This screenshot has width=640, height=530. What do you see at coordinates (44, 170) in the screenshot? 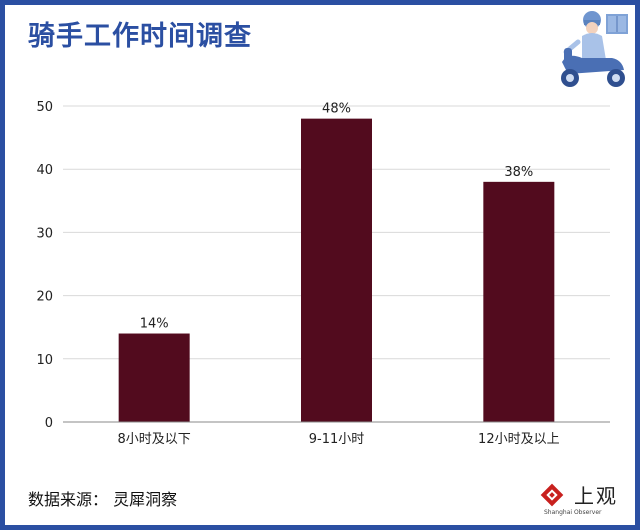
I see `y-tick-label: 40` at bounding box center [44, 170].